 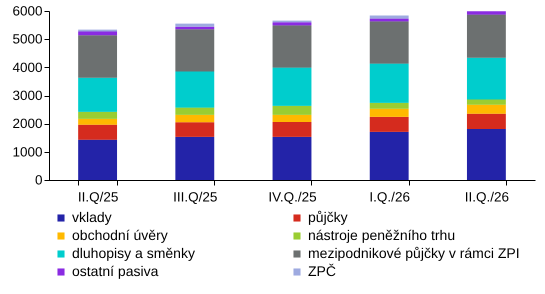 I want to click on y-tick-label: 6000, so click(x=27, y=11).